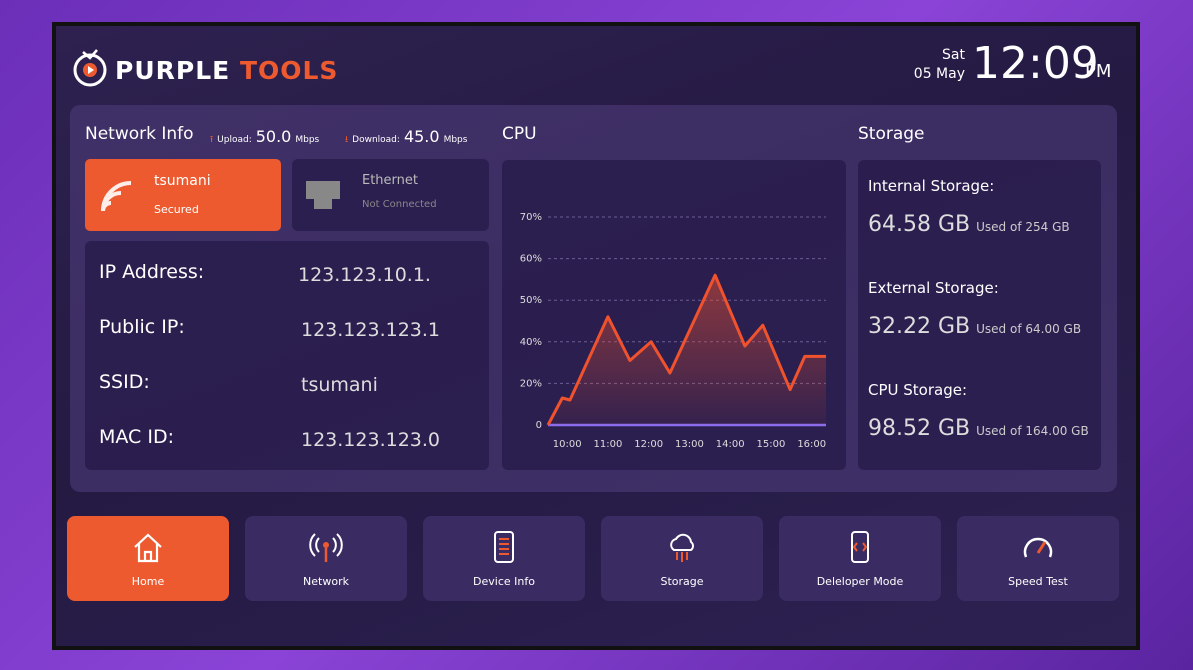 This screenshot has width=1193, height=670. What do you see at coordinates (371, 440) in the screenshot?
I see `detail-value: 123.123.123.0` at bounding box center [371, 440].